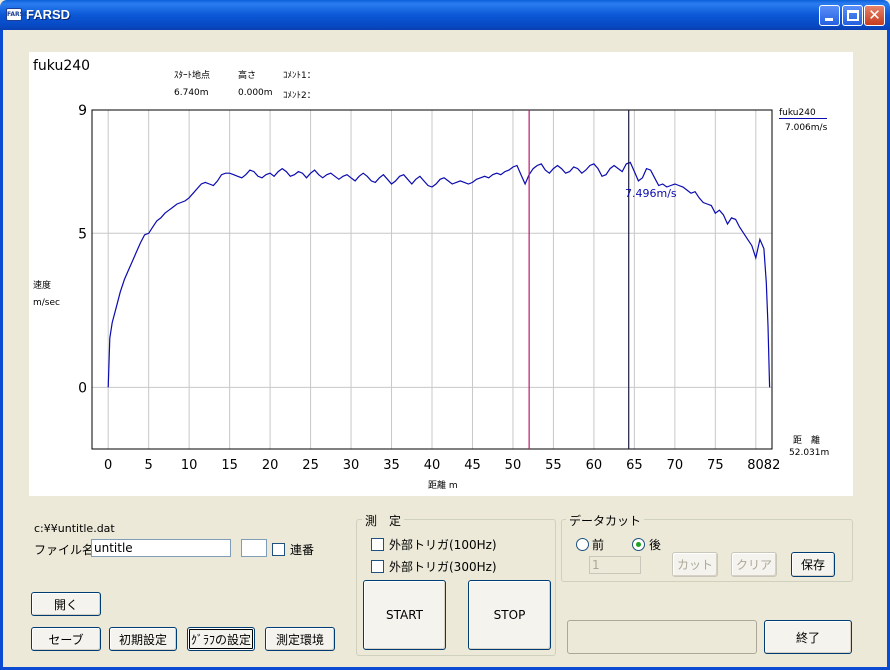  I want to click on x-tick-label: 25, so click(310, 465).